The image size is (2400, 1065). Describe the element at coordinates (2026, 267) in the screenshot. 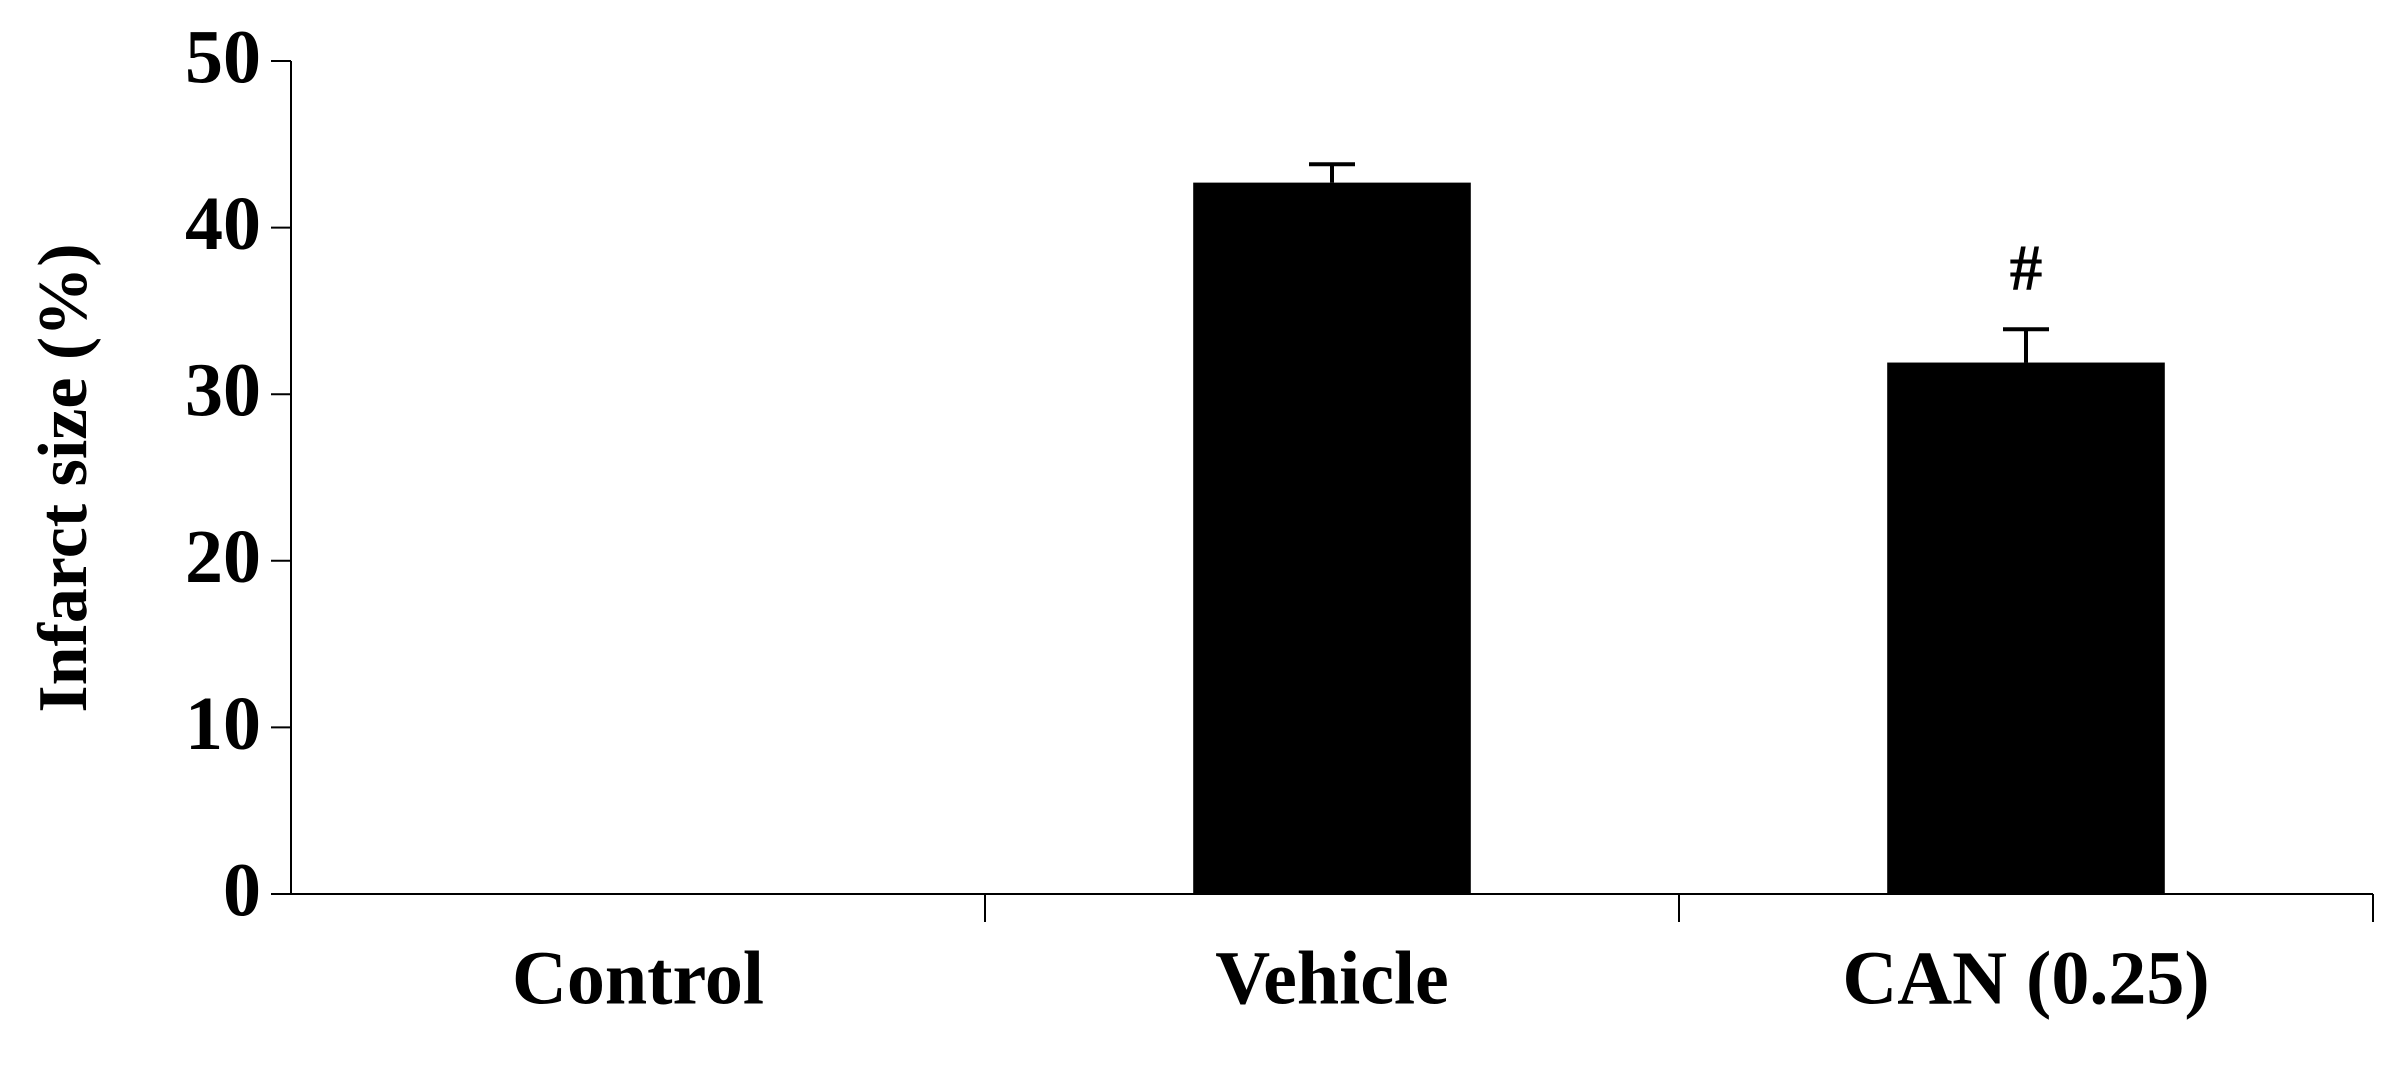

I see `annotation: #` at that location.